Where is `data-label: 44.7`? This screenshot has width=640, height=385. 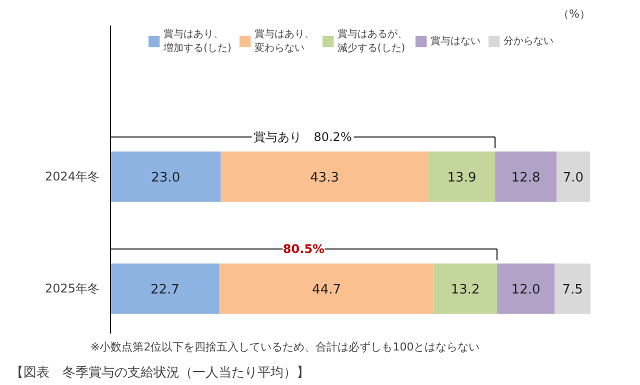
data-label: 44.7 is located at coordinates (327, 290).